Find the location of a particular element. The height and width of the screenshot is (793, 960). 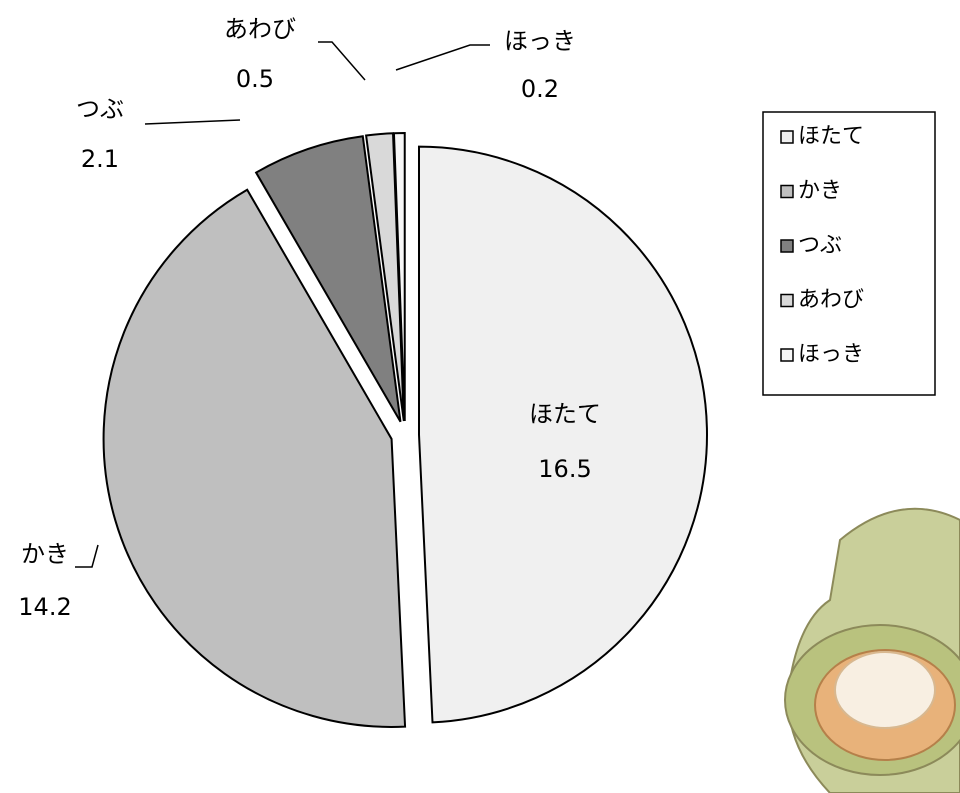

legend-label: かき is located at coordinates (820, 191).